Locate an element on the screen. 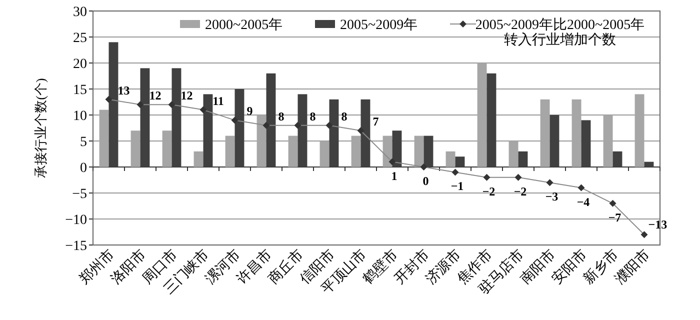 This screenshot has height=320, width=700. data-label: −3 is located at coordinates (551, 197).